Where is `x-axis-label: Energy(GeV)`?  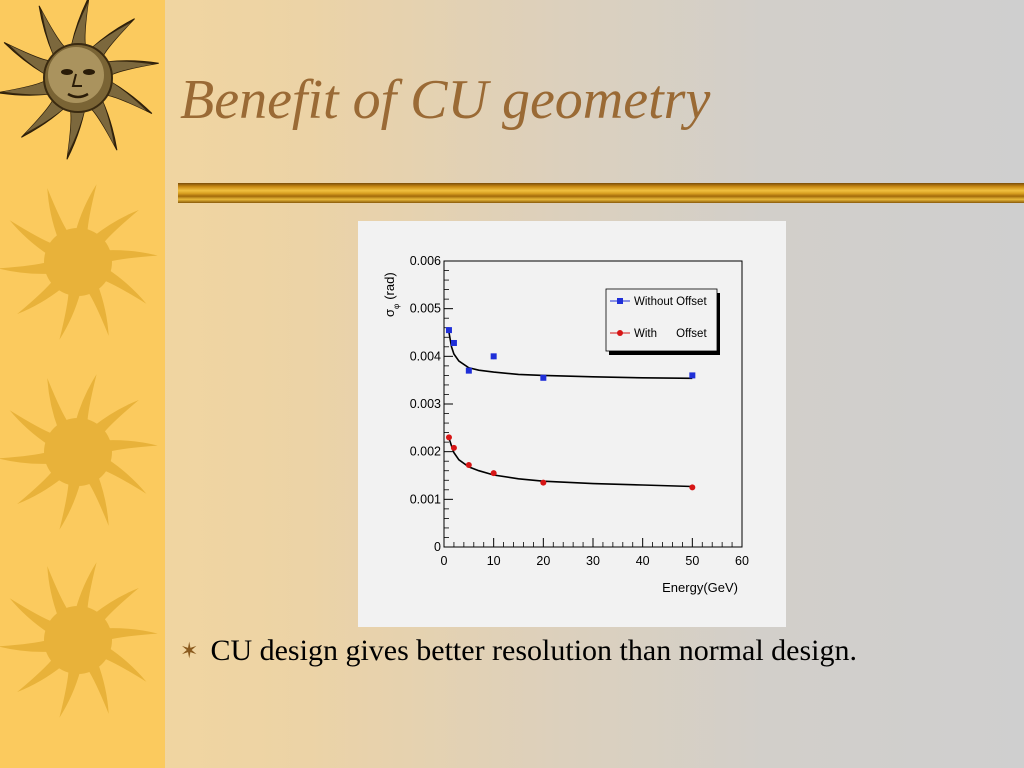
x-axis-label: Energy(GeV) is located at coordinates (700, 587).